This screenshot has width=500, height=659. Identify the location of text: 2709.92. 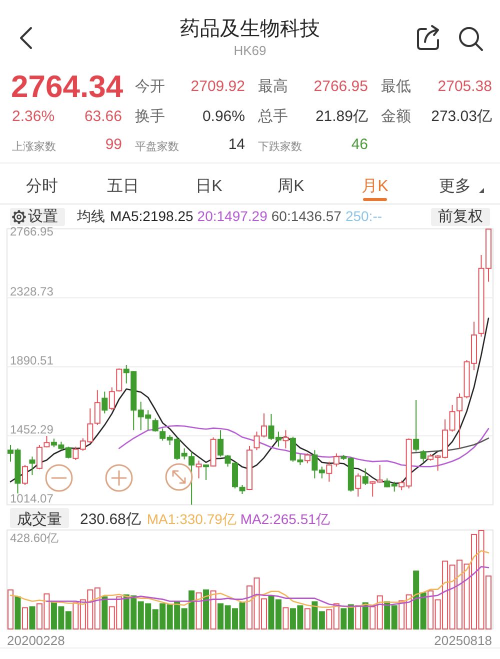
(217, 86).